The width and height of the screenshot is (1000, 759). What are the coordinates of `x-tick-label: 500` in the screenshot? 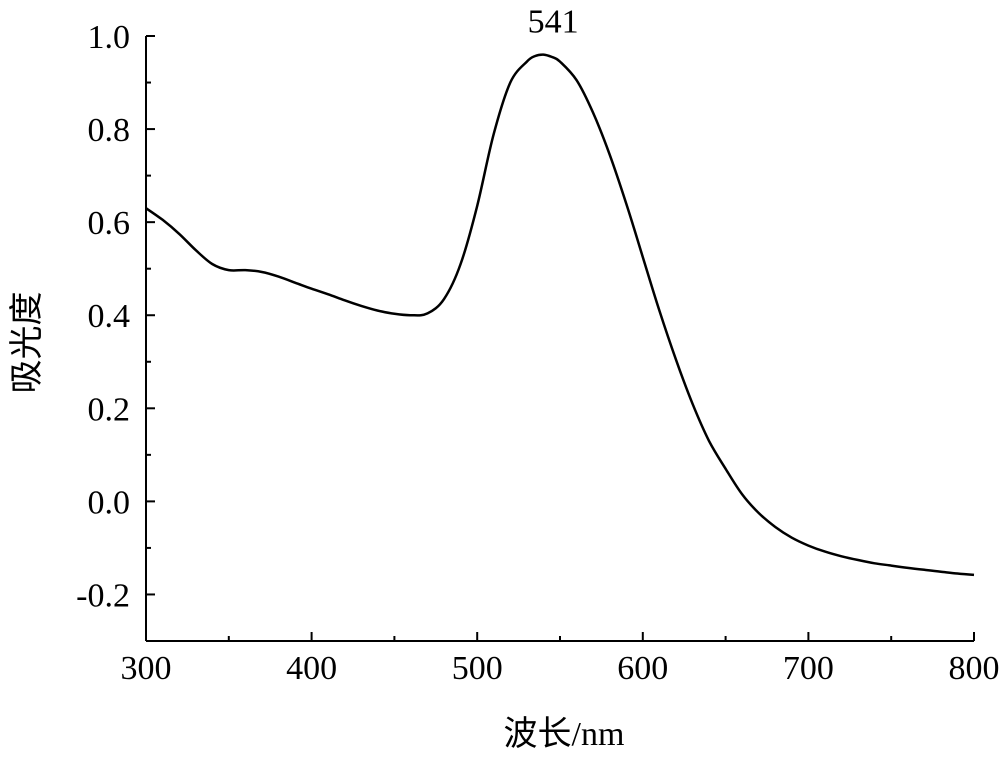 It's located at (477, 668).